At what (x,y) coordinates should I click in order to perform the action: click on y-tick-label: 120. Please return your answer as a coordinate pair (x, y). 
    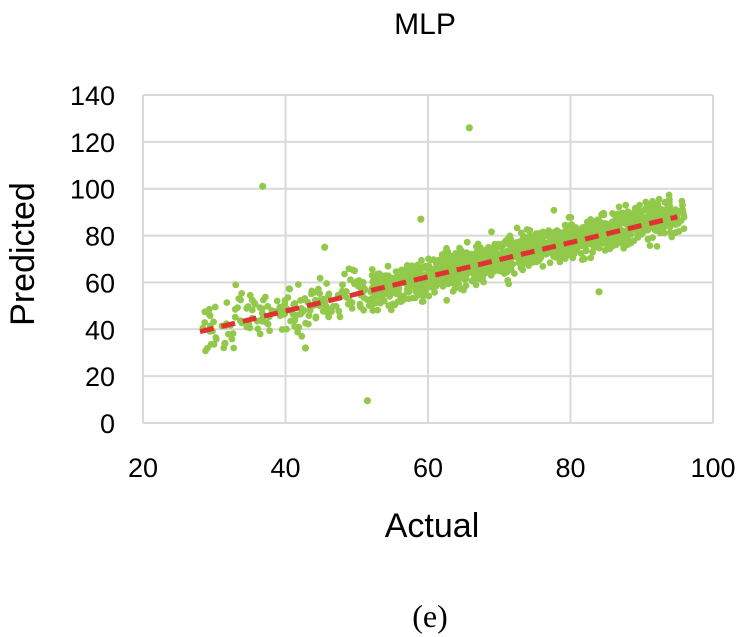
    Looking at the image, I should click on (92, 143).